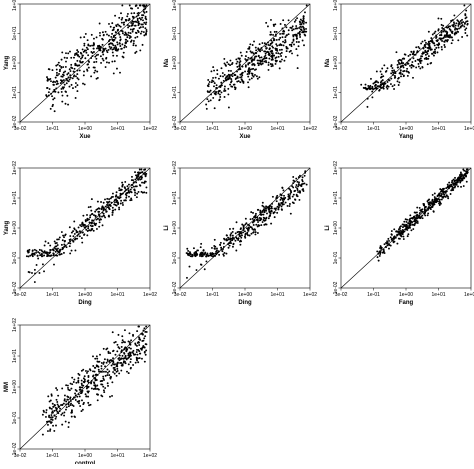  Describe the element at coordinates (336, 5) in the screenshot. I see `y-tick-label: 1e+02` at that location.